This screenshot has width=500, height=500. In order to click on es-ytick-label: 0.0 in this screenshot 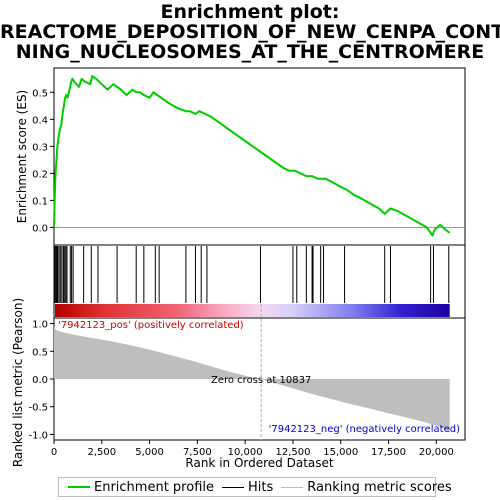, I will do `click(40, 228)`.